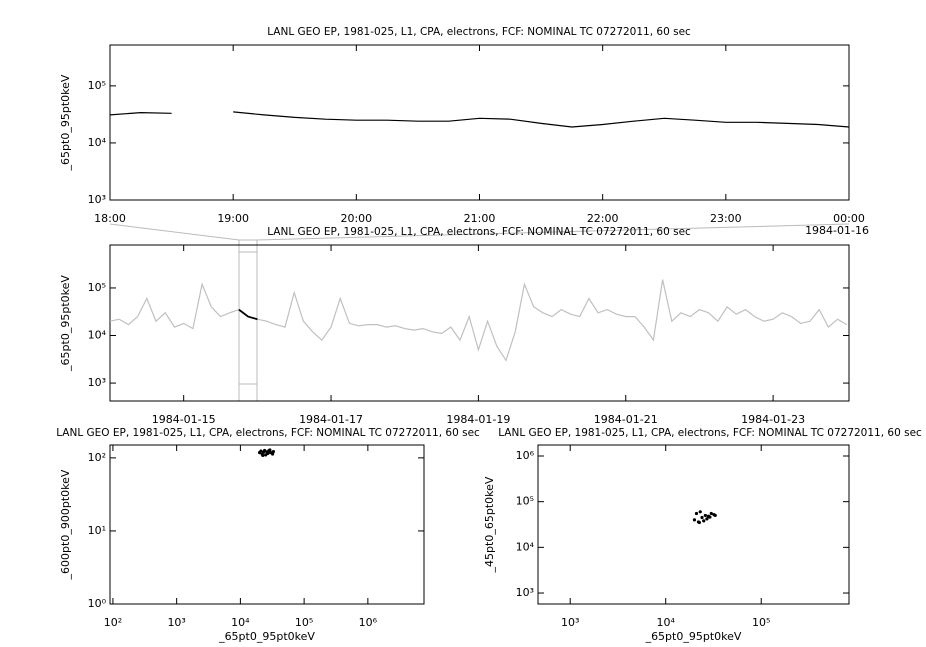 This screenshot has width=926, height=647. Describe the element at coordinates (837, 230) in the screenshot. I see `annotation: 1984-01-16` at that location.